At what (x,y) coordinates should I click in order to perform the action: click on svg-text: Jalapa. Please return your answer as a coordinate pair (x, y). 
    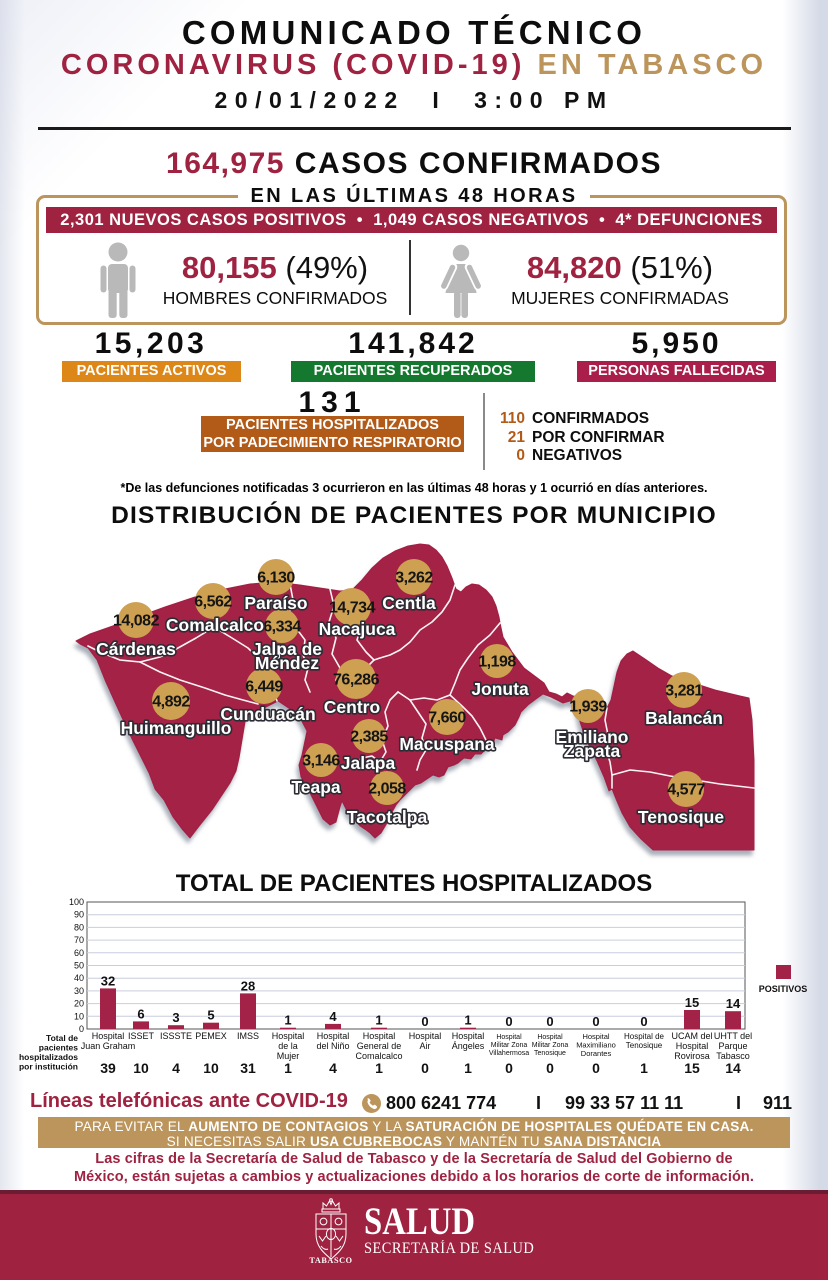
    Looking at the image, I should click on (368, 763).